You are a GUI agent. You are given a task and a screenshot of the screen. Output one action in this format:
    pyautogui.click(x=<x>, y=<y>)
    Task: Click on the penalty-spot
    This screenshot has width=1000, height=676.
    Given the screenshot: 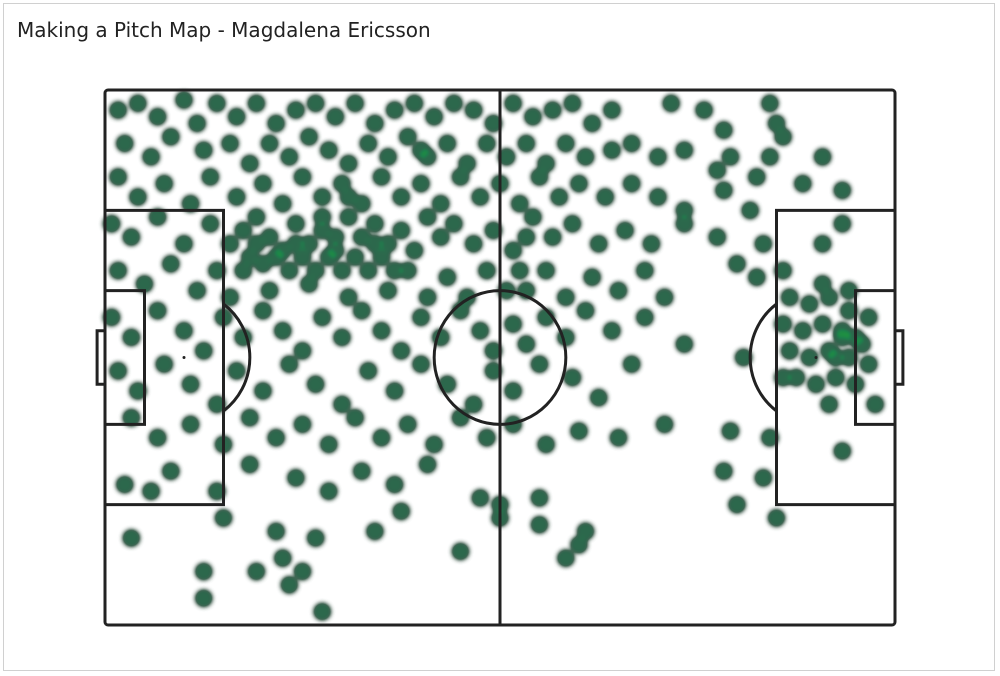 What is the action you would take?
    pyautogui.click(x=184, y=357)
    